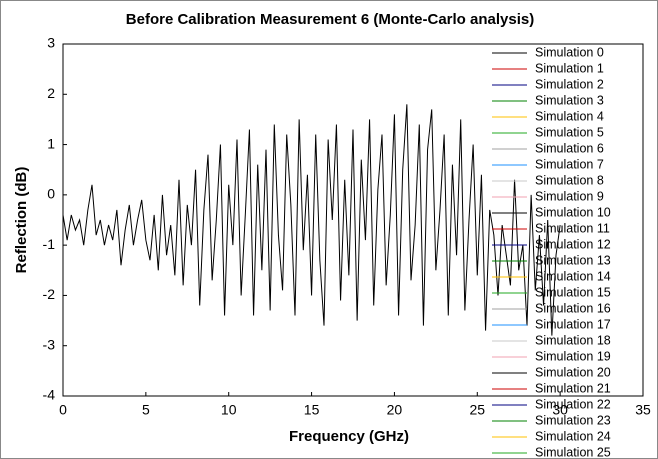  What do you see at coordinates (49, 294) in the screenshot?
I see `y-tick-label: -2` at bounding box center [49, 294].